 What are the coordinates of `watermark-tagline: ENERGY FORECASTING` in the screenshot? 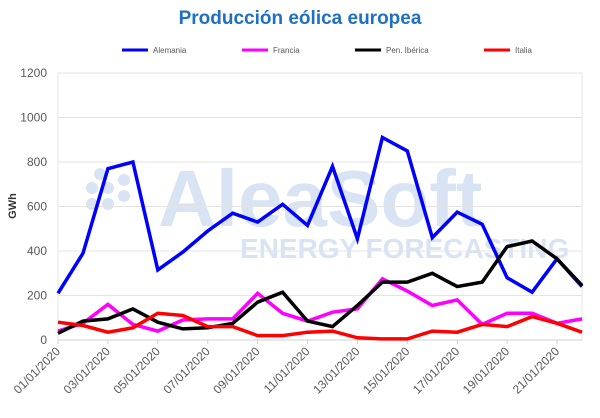 It's located at (404, 248).